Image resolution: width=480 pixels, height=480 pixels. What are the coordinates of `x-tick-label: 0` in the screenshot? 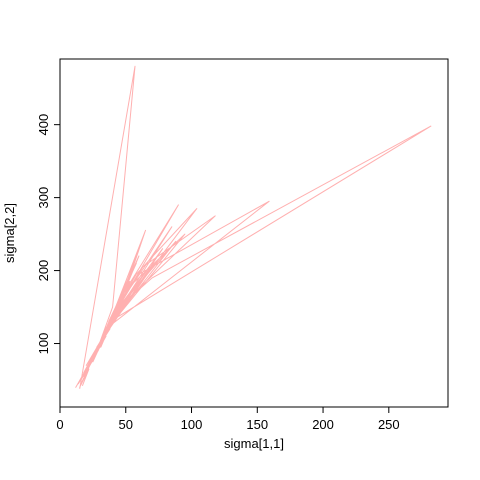 It's located at (59, 424).